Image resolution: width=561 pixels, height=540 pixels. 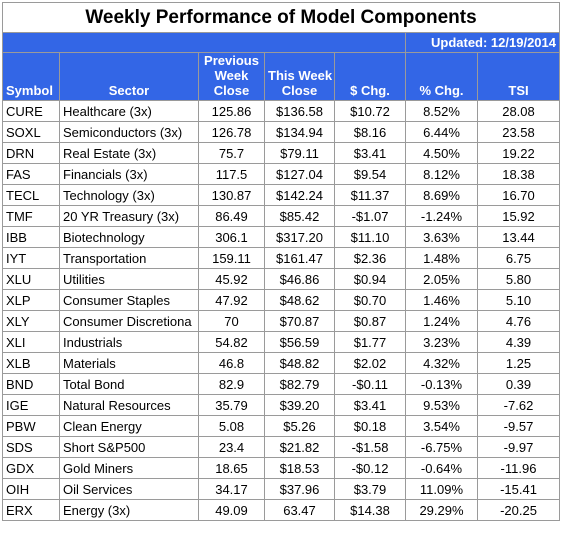 What do you see at coordinates (441, 174) in the screenshot?
I see `cell-percent-change: 8.12%` at bounding box center [441, 174].